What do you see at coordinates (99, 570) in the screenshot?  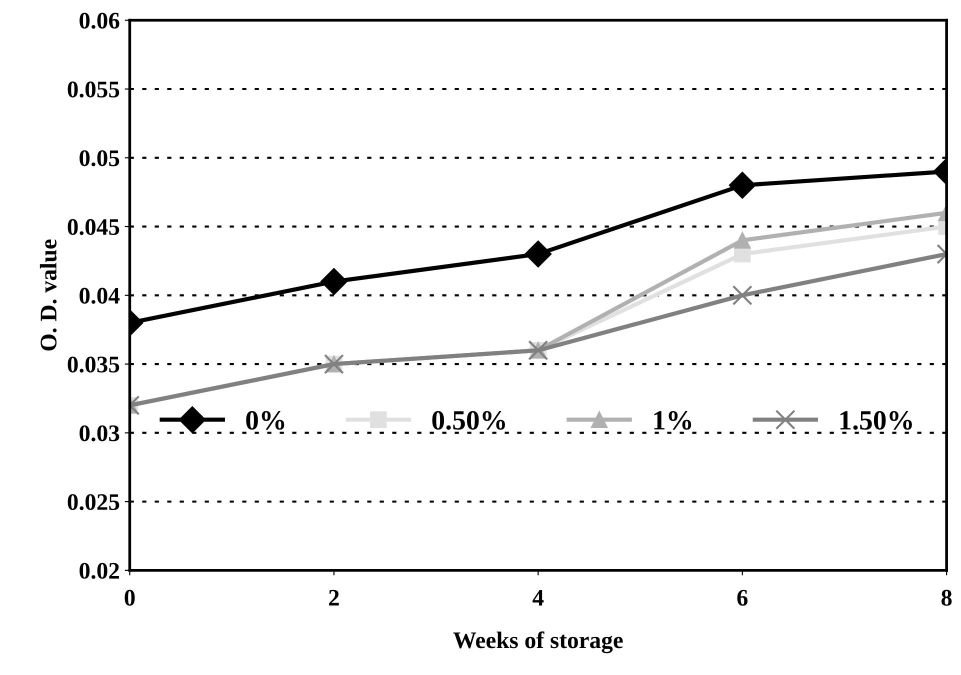 I see `y-tick-label: 0.02` at bounding box center [99, 570].